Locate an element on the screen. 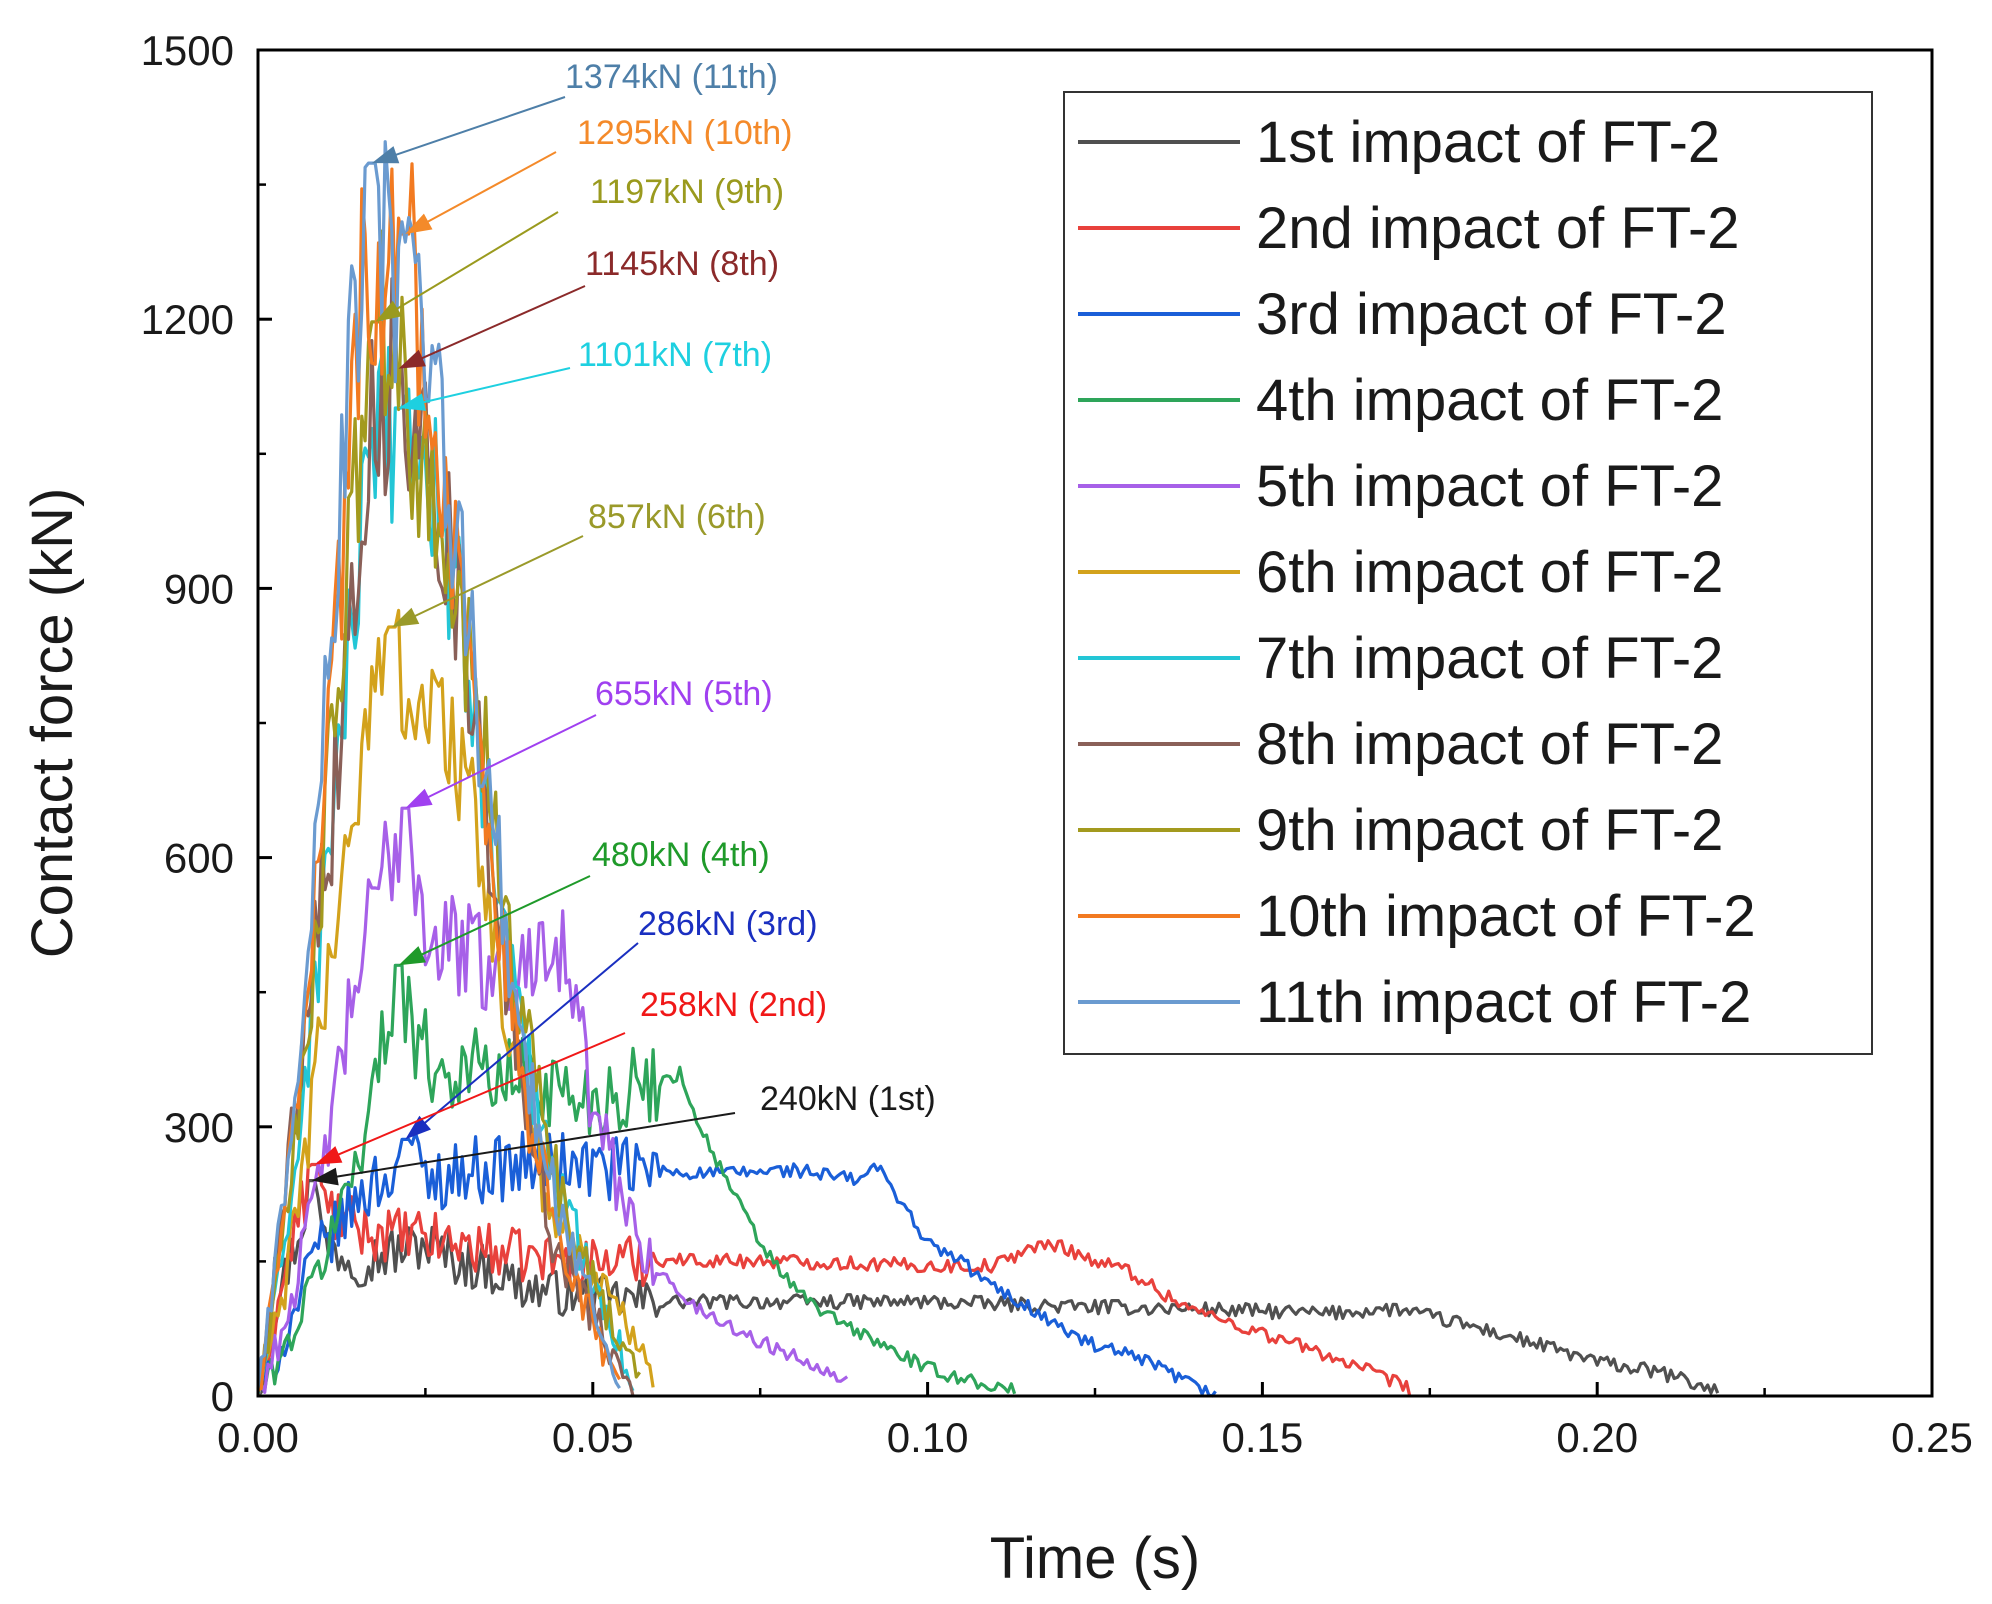 The image size is (1992, 1604). peak-label: 857kN (6th) is located at coordinates (677, 517).